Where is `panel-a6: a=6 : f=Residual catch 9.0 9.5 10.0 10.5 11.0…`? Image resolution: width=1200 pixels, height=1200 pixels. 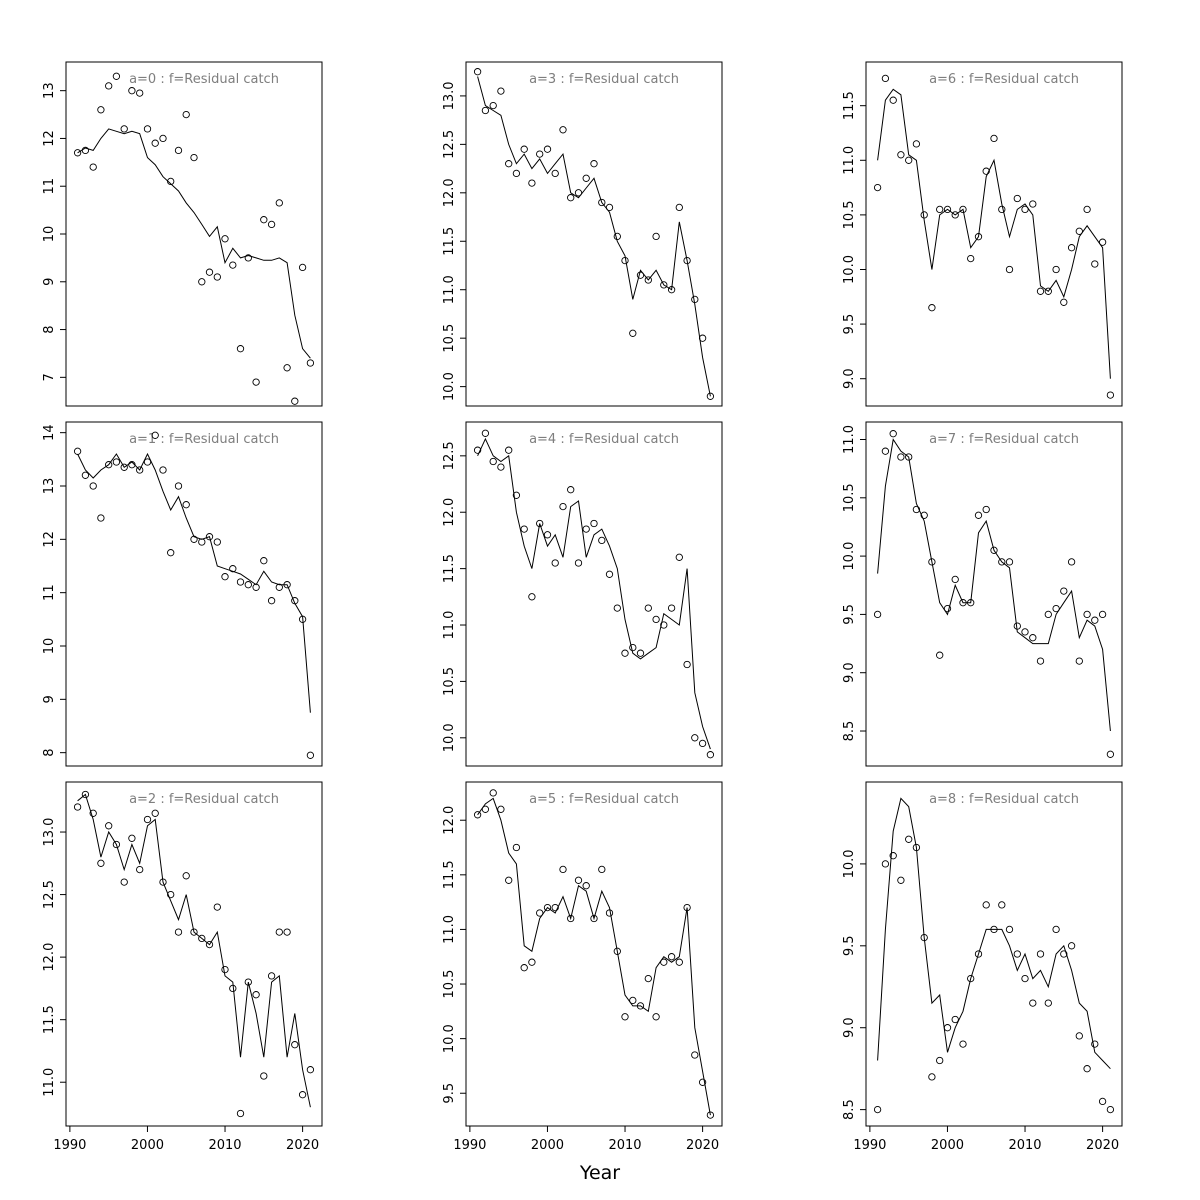 panel-a6: a=6 : f=Residual catch 9.0 9.5 10.0 10.5 11.0… is located at coordinates (1000, 233).